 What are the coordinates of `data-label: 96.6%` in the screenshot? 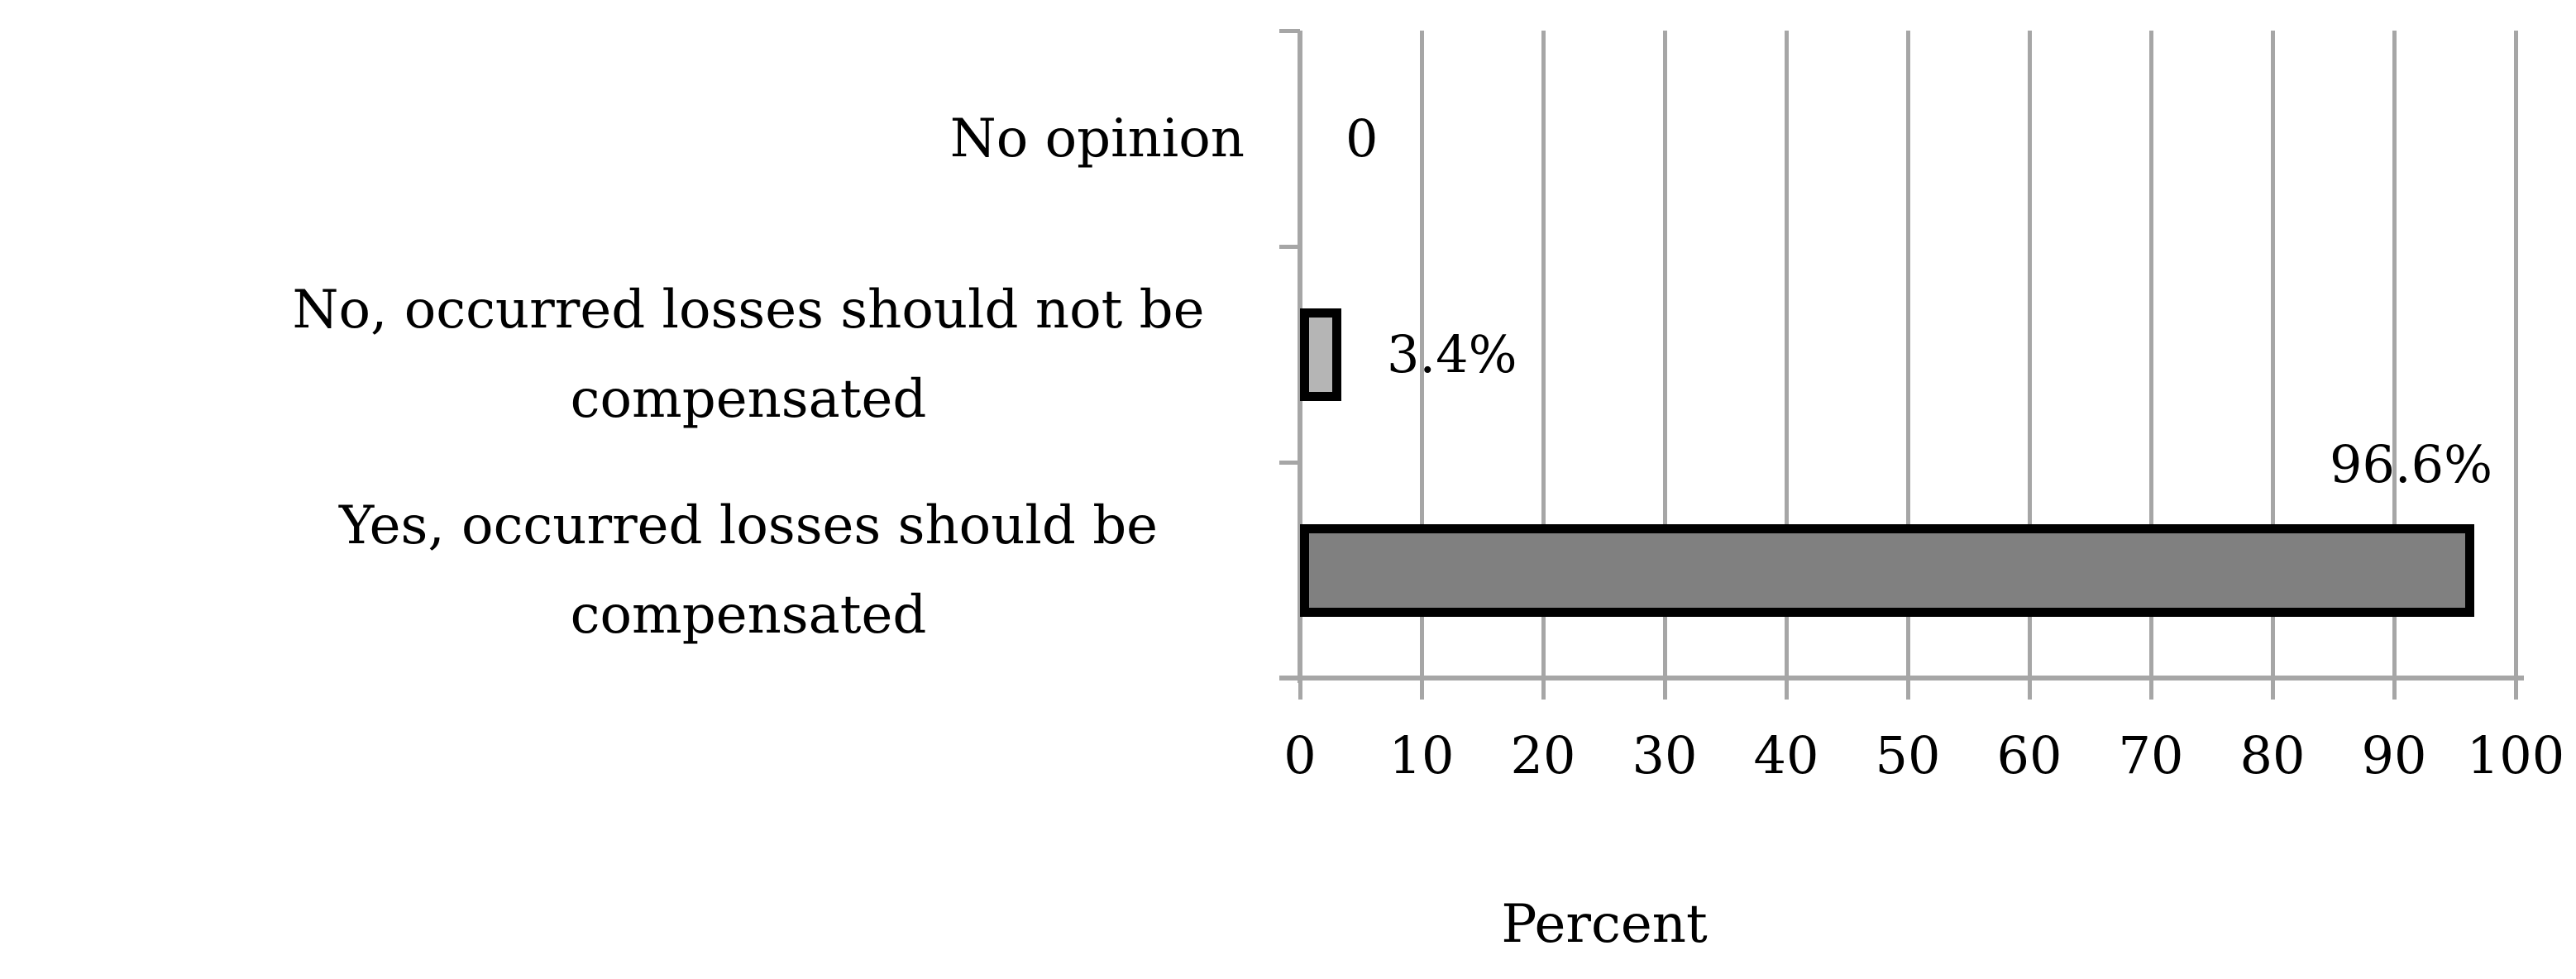 It's located at (2411, 464).